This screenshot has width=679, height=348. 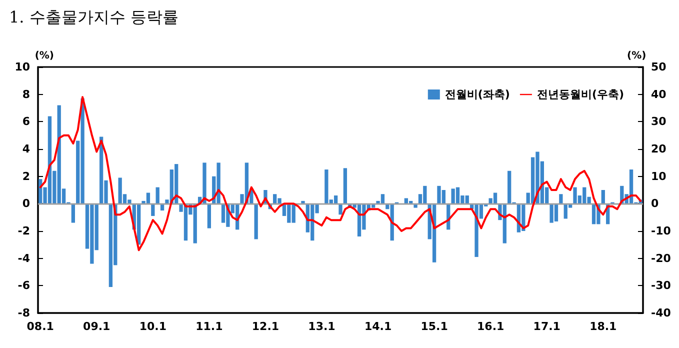 What do you see at coordinates (661, 258) in the screenshot?
I see `y2-tick-label: -20` at bounding box center [661, 258].